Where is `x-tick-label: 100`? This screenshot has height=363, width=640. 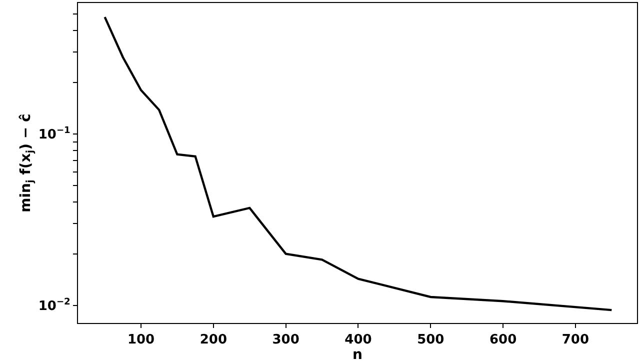 x-tick-label: 100 is located at coordinates (141, 340).